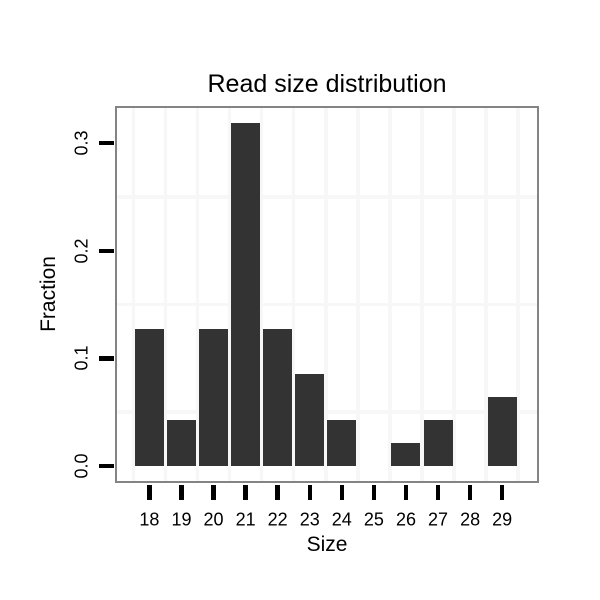 The width and height of the screenshot is (600, 600). Describe the element at coordinates (309, 519) in the screenshot. I see `x-tick-label: 23` at that location.